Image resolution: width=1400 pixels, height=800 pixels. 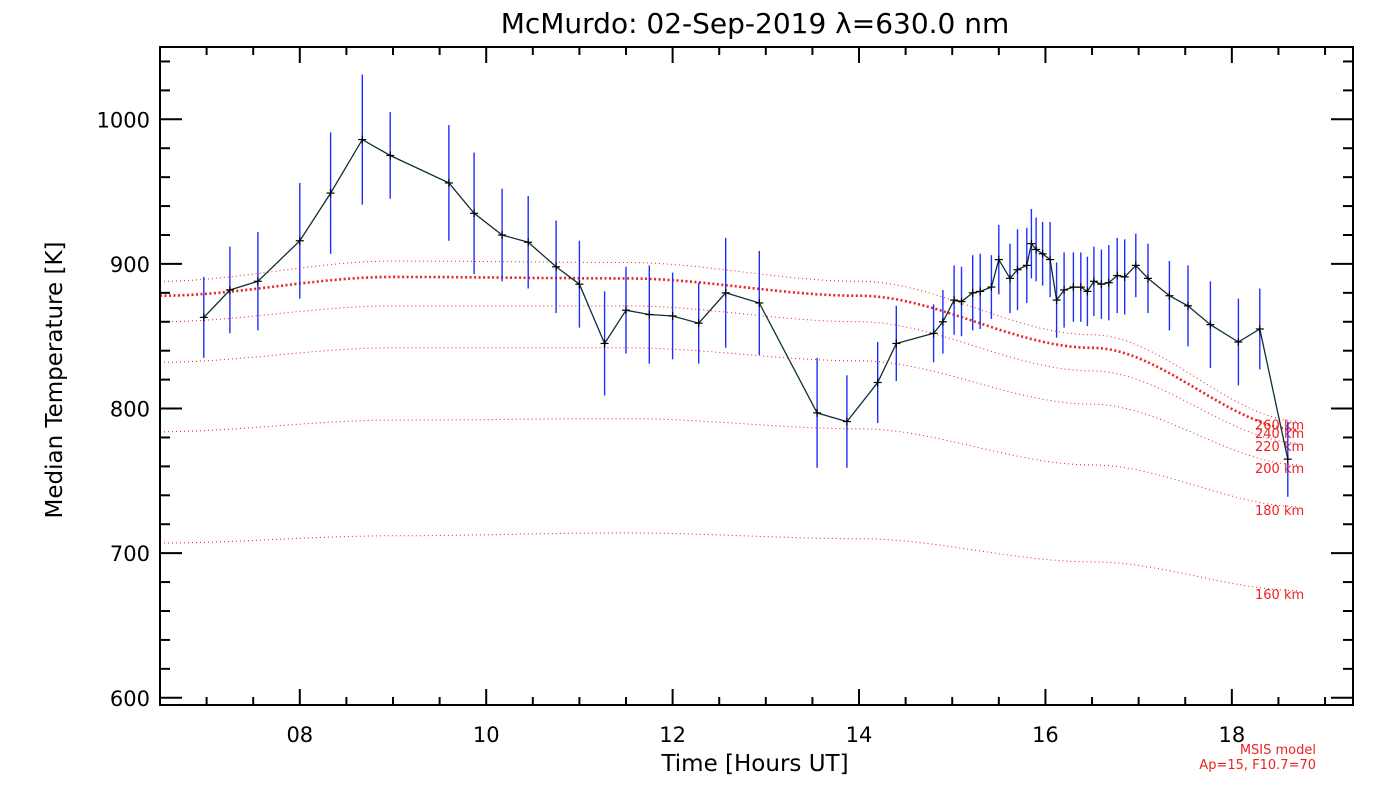 What do you see at coordinates (130, 265) in the screenshot?
I see `y-tick-label: 900` at bounding box center [130, 265].